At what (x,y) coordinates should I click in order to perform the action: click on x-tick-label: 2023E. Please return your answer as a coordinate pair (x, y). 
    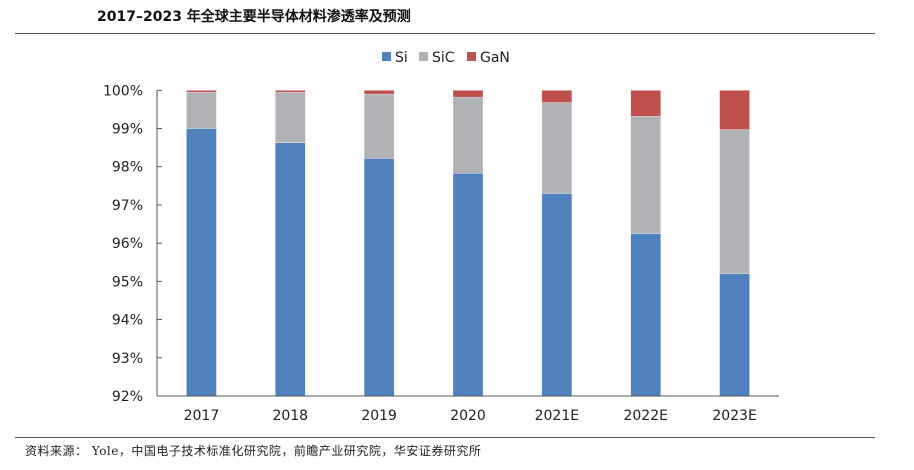
    Looking at the image, I should click on (734, 416).